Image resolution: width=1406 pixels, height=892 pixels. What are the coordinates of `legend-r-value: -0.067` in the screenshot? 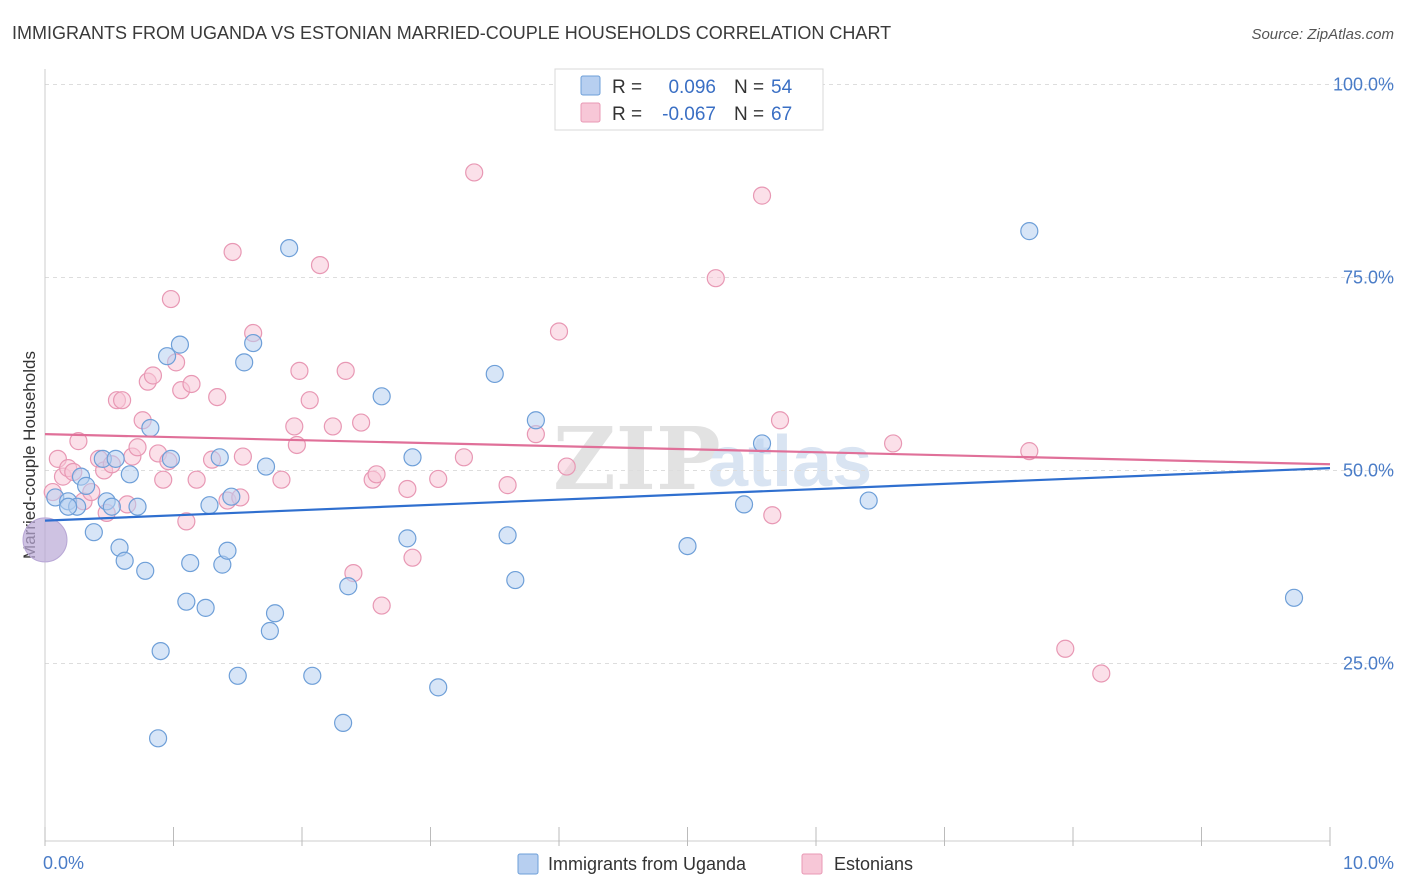 It's located at (689, 114).